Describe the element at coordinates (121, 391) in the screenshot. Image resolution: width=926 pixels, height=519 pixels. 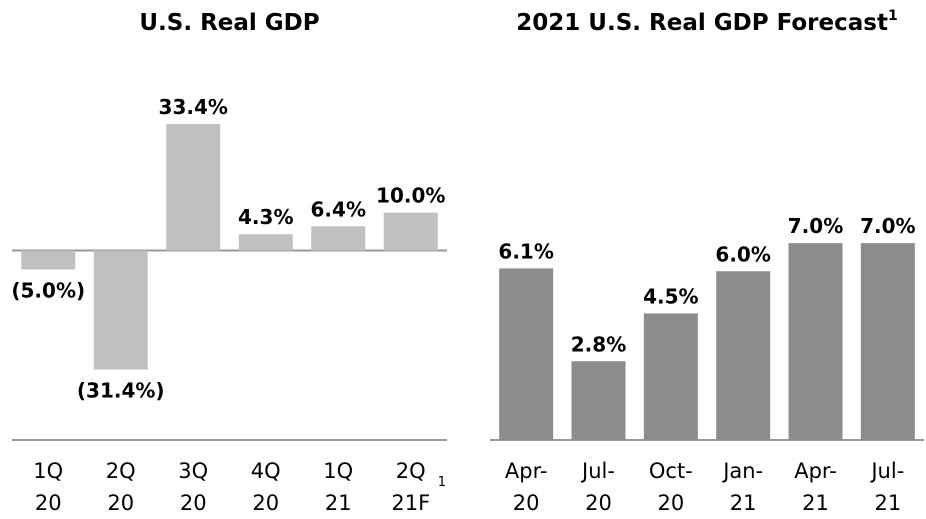
I see `data-label: (31.4%)` at that location.